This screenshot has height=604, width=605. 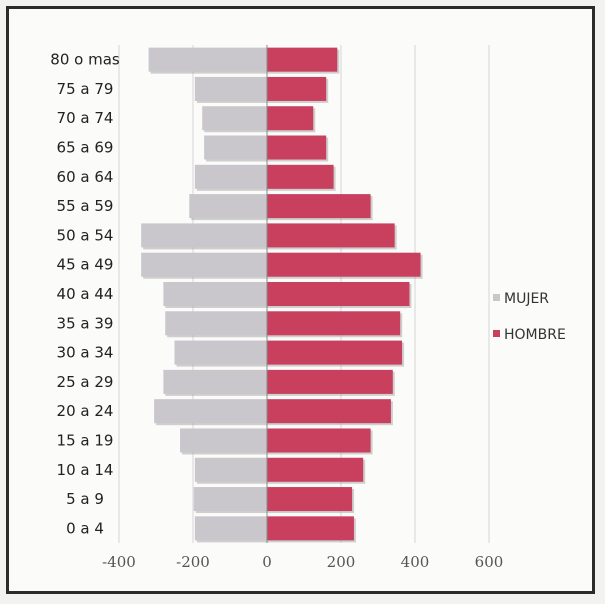 I want to click on y-tick-label-16: 80 o mas, so click(x=85, y=60).